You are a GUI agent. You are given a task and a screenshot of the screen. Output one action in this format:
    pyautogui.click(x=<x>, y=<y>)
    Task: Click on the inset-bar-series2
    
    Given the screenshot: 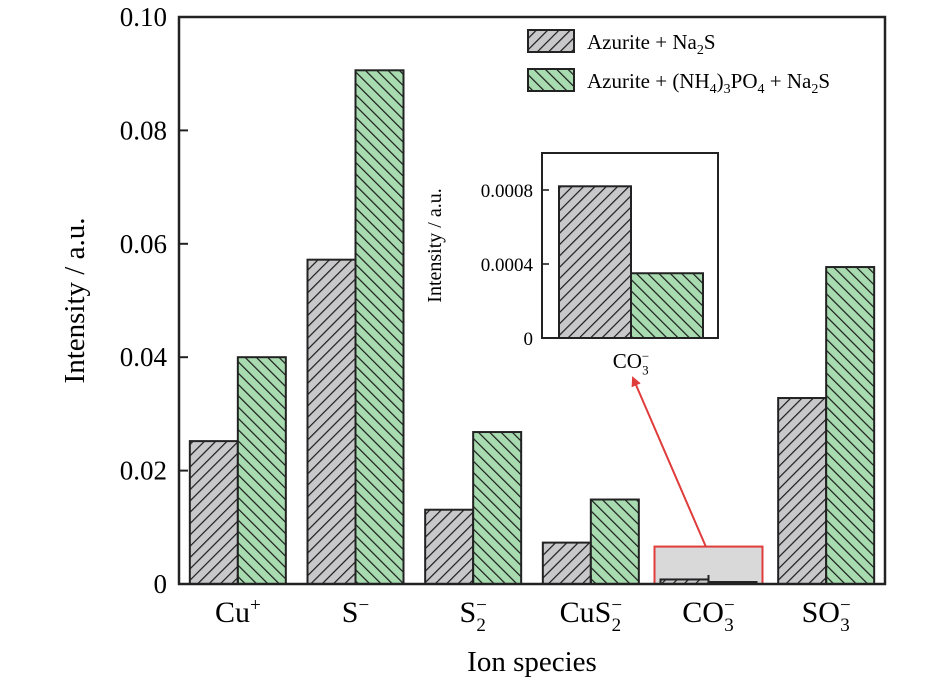 What is the action you would take?
    pyautogui.click(x=667, y=305)
    